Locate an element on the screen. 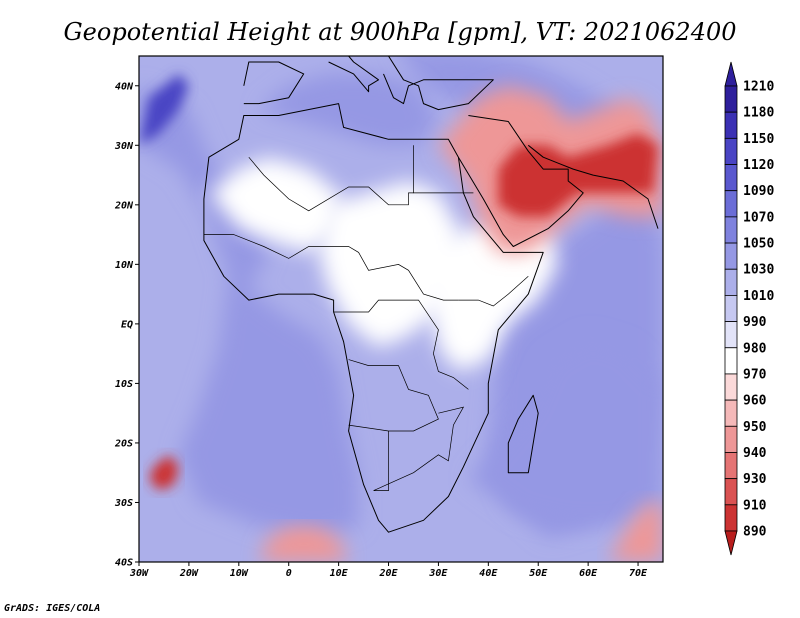 The width and height of the screenshot is (800, 618). balkan-turkey-coast is located at coordinates (438, 83).